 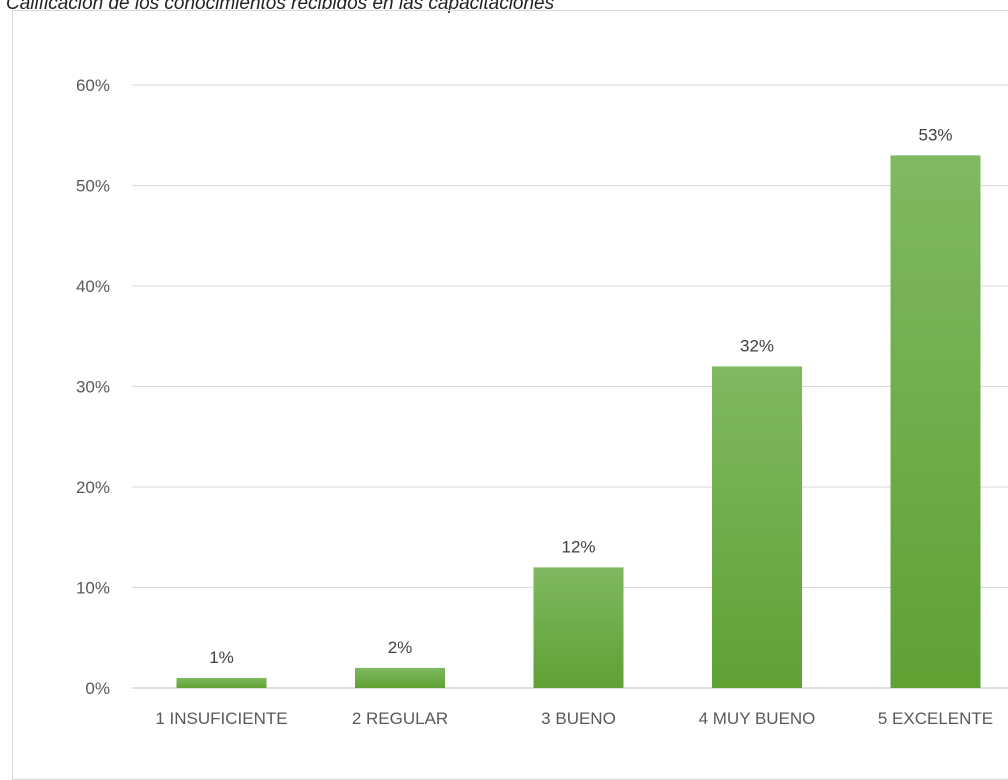 I want to click on y-axis: 0% 10% 20% 30% 40% 50% 60%, so click(x=93, y=387).